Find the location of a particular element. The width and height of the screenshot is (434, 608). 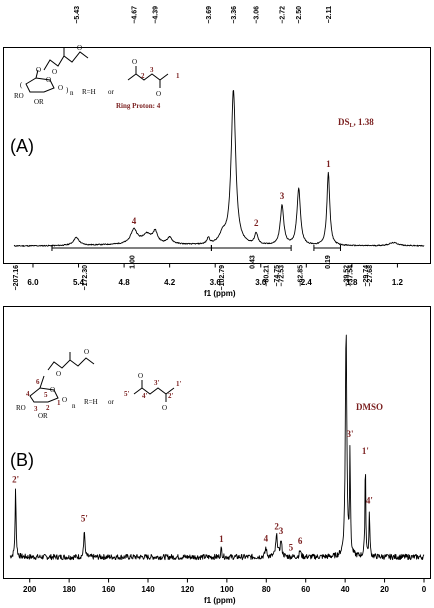

struct-b-ring-o: O is located at coordinates (52, 390).